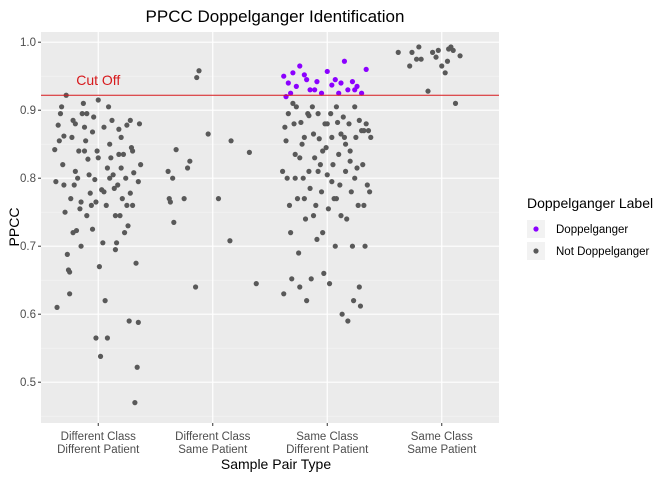 The image size is (672, 480). What do you see at coordinates (98, 443) in the screenshot?
I see `x-tick-label: Different Class Different Patient` at bounding box center [98, 443].